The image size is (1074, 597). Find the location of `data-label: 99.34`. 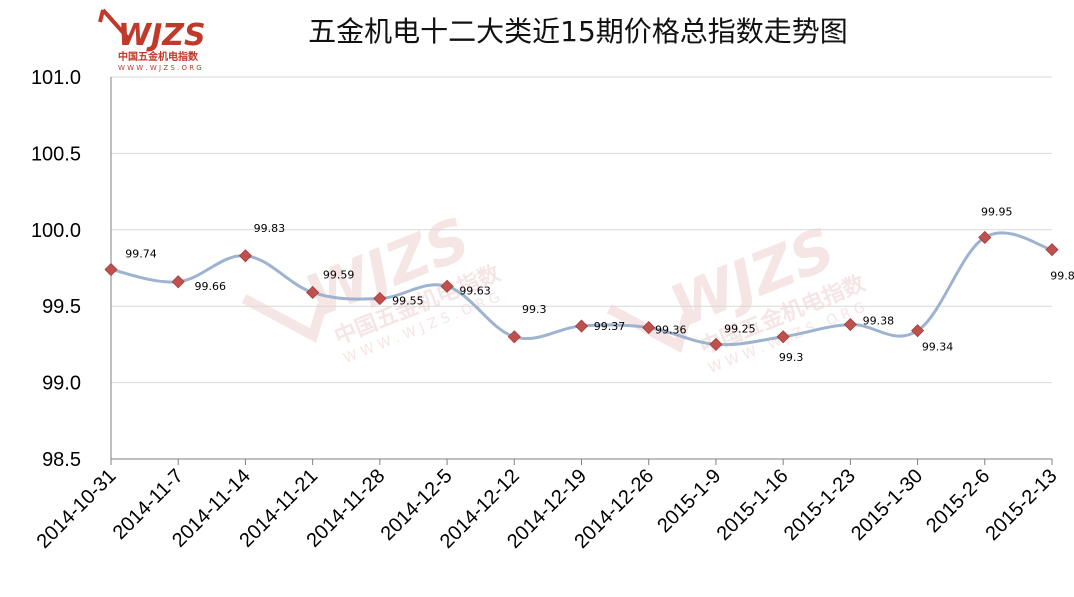

data-label: 99.34 is located at coordinates (938, 347).